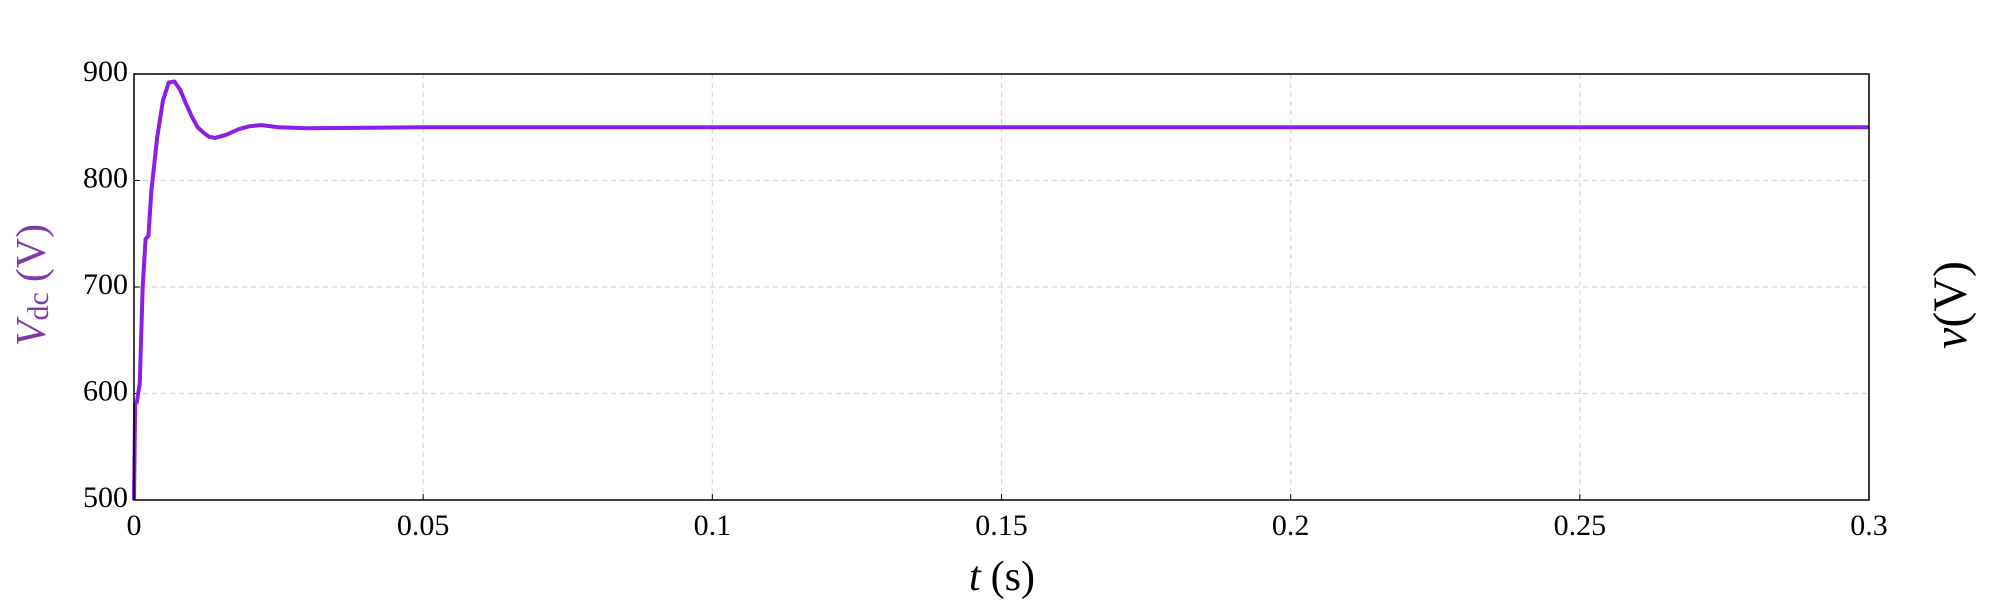 This screenshot has height=616, width=2000. I want to click on x-tick-label: 0.3, so click(1869, 525).